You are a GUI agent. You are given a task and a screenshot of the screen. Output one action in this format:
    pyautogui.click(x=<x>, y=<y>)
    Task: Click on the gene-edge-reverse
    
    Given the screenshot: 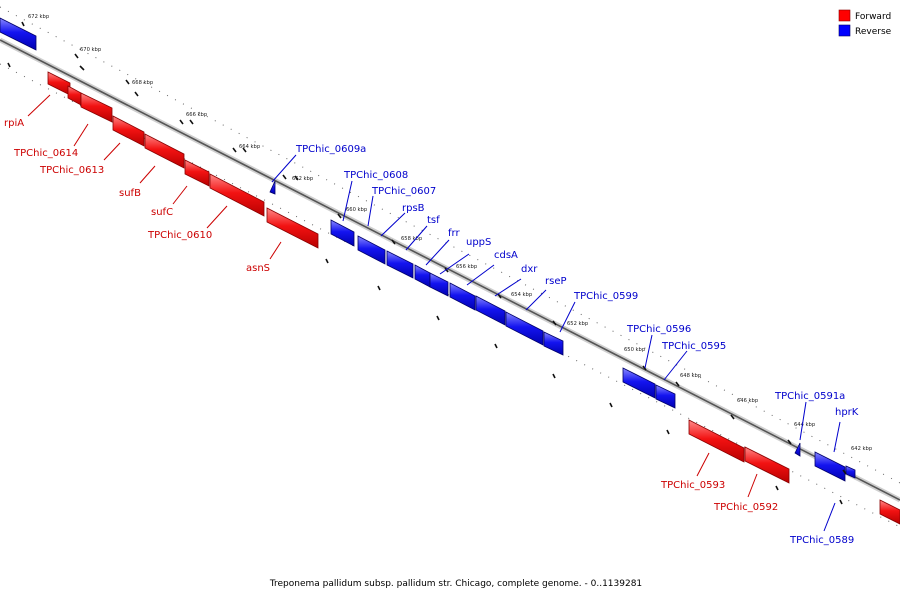 What is the action you would take?
    pyautogui.click(x=18, y=34)
    